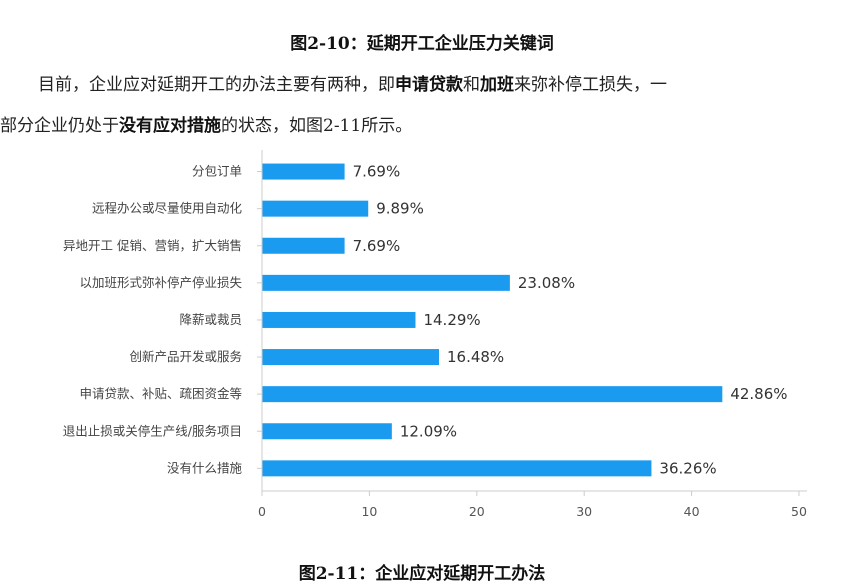 The image size is (844, 586). I want to click on category-label: 远程办公或尽量使用自动化, so click(167, 208).